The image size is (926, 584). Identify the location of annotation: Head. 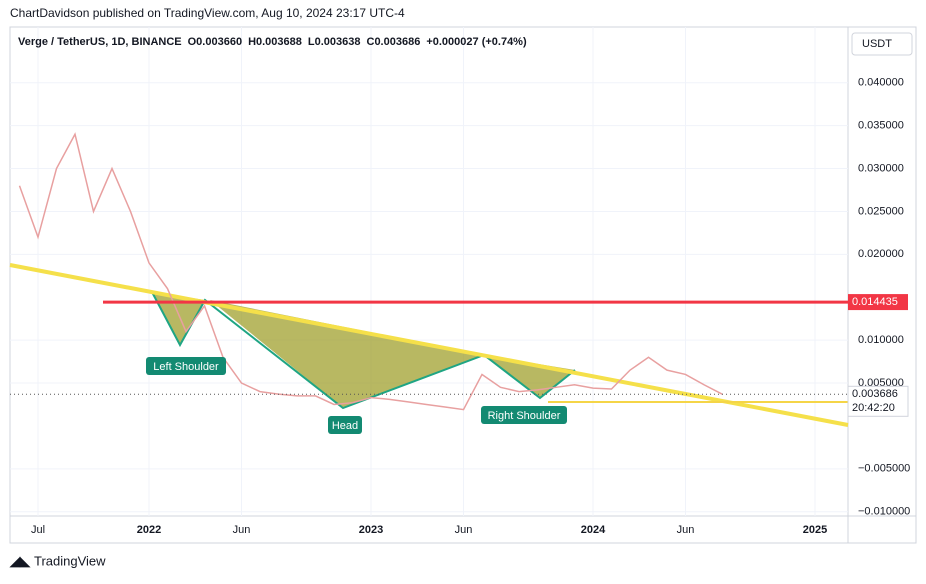
(345, 425).